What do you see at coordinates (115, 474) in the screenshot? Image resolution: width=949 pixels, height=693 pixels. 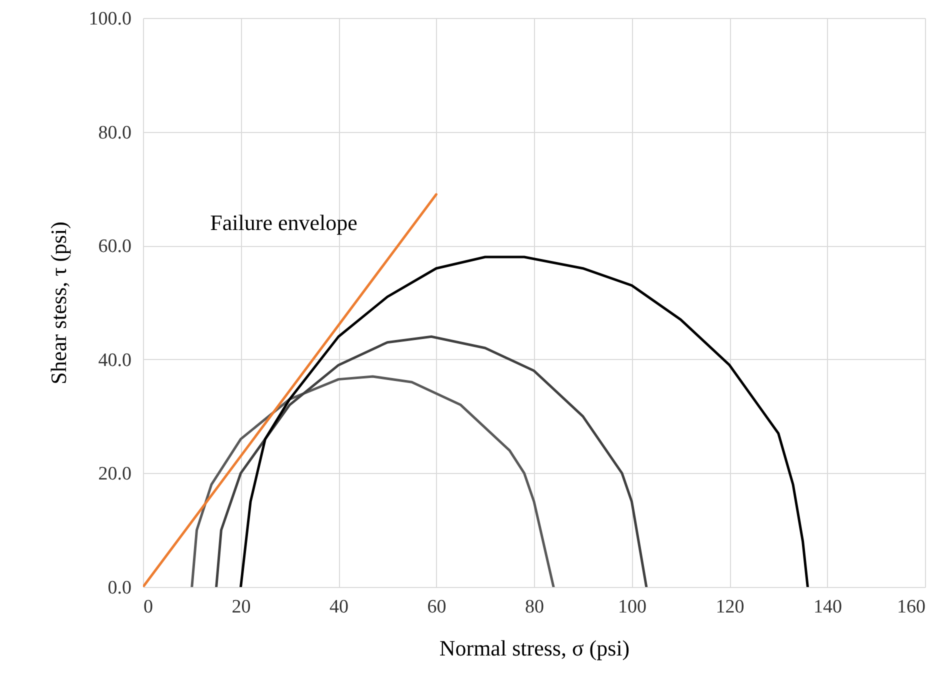 I see `y-tick-label: 20.0` at bounding box center [115, 474].